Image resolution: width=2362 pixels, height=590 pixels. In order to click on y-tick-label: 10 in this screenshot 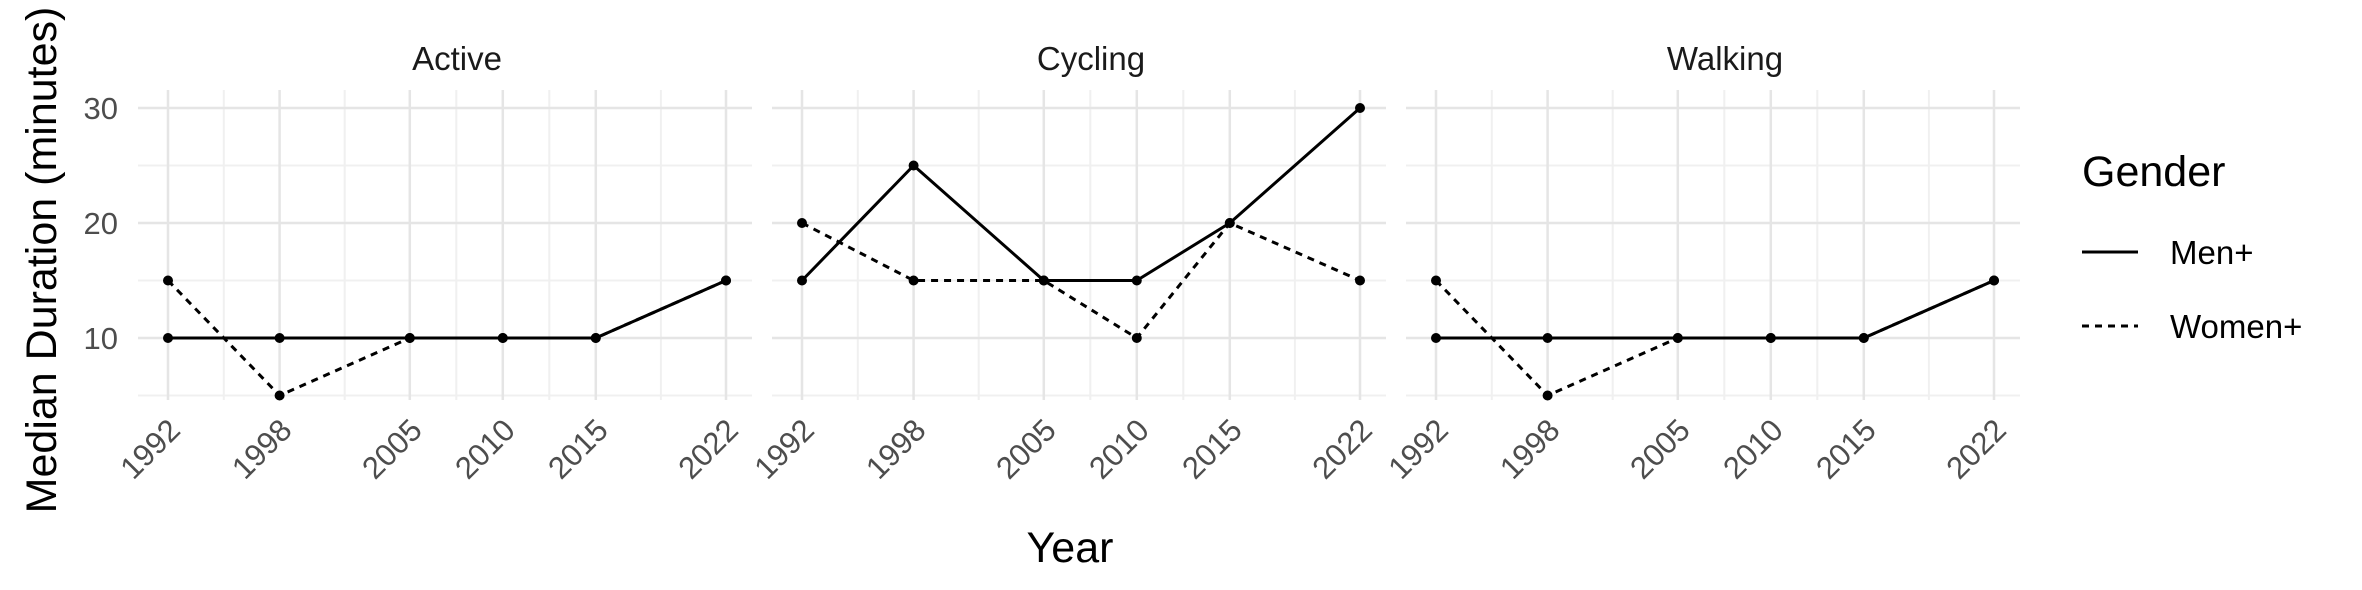, I will do `click(101, 338)`.